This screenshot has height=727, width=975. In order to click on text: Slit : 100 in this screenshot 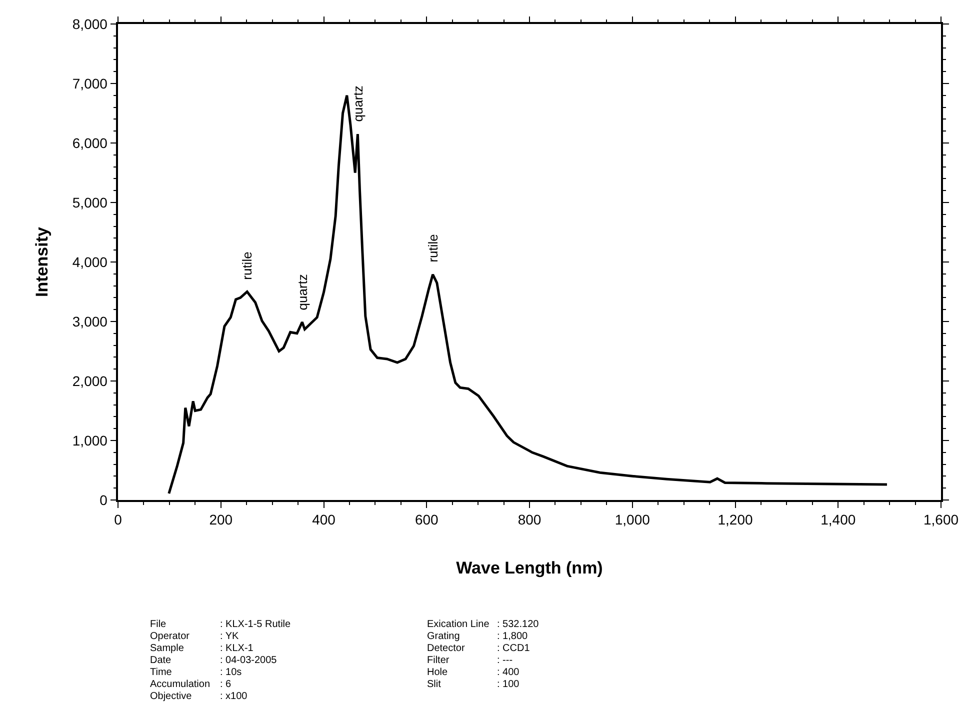, I will do `click(473, 684)`.